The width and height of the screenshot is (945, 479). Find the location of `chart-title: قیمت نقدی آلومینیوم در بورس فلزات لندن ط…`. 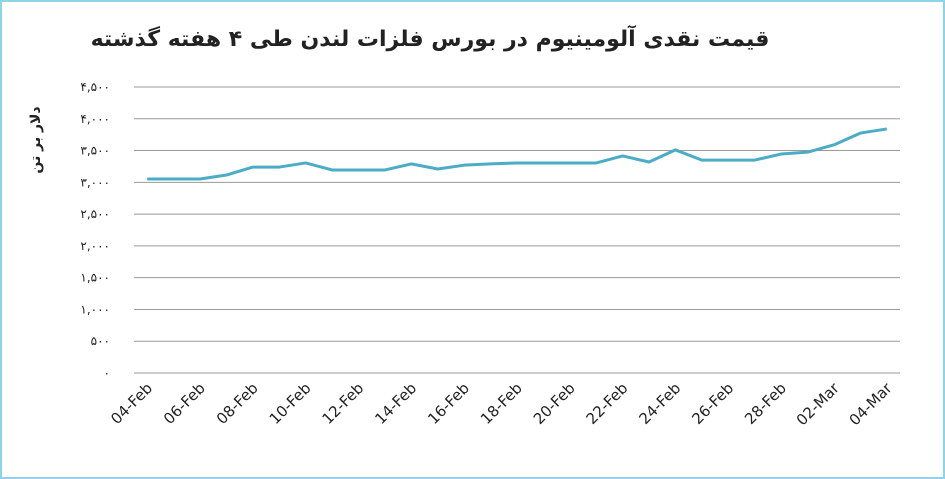

chart-title: قیمت نقدی آلومینیوم در بورس فلزات لندن ط… is located at coordinates (430, 38).